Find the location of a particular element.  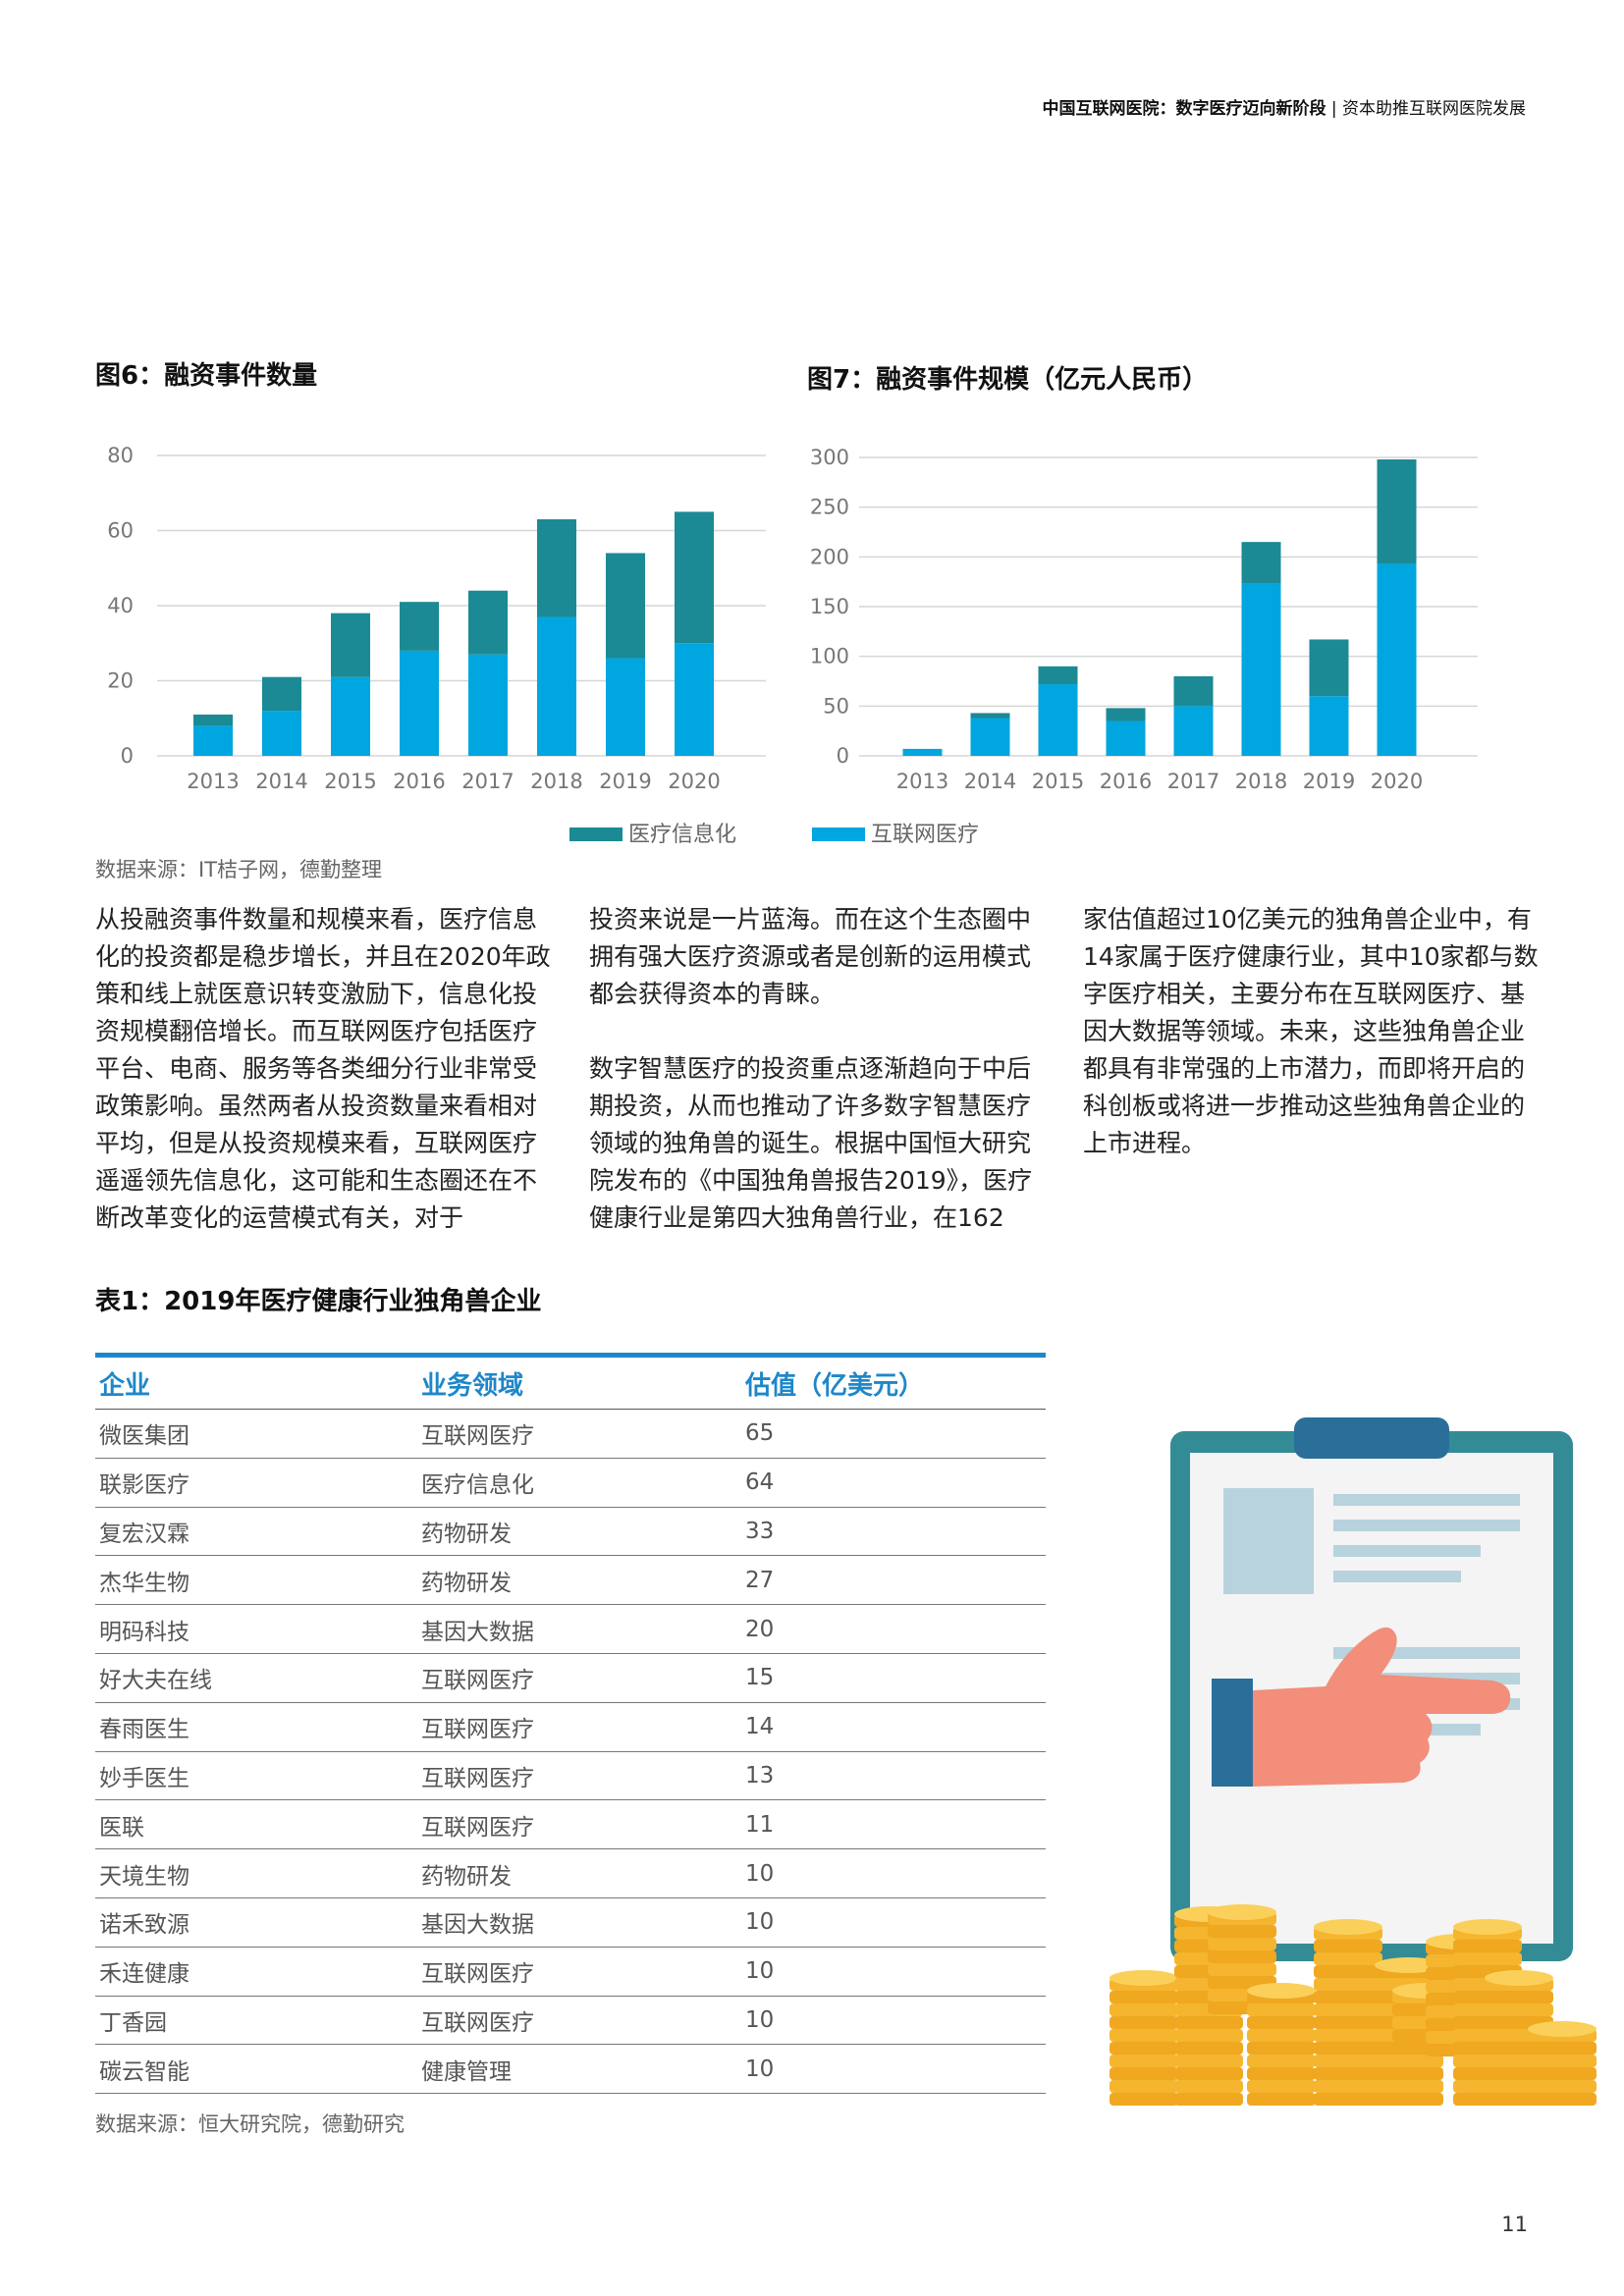

chart-legend: 医疗信息化 互联网医疗 is located at coordinates (814, 834).